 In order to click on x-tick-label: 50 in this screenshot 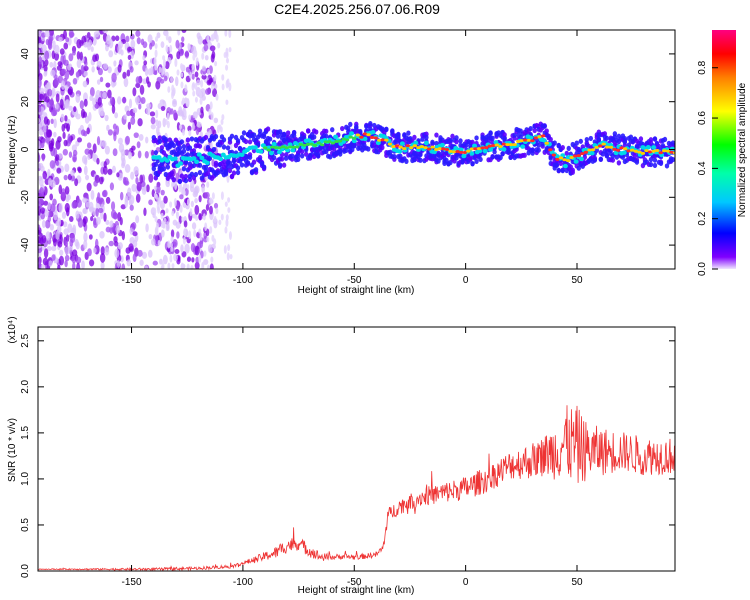, I will do `click(577, 582)`.